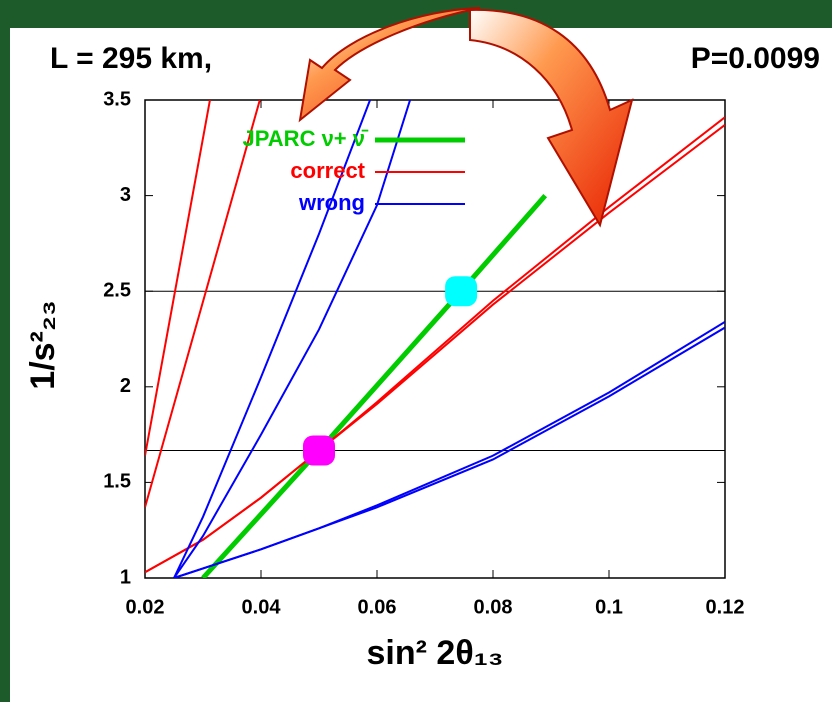  I want to click on x-tick-label: 0.1, so click(609, 607).